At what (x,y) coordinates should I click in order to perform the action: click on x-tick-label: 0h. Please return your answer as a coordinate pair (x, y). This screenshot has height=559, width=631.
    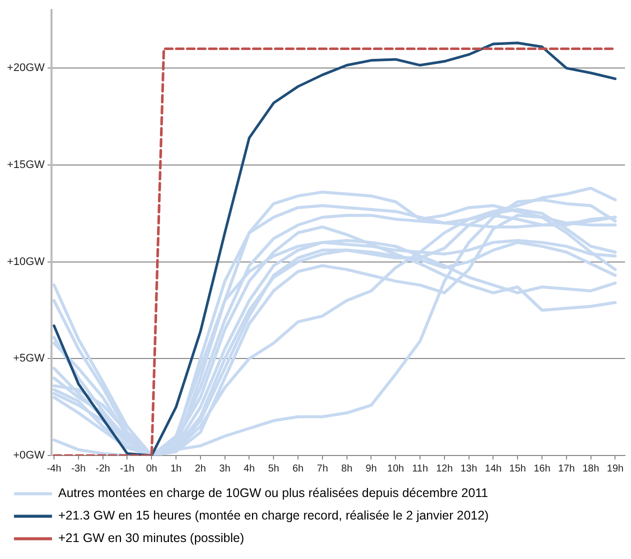
    Looking at the image, I should click on (152, 468).